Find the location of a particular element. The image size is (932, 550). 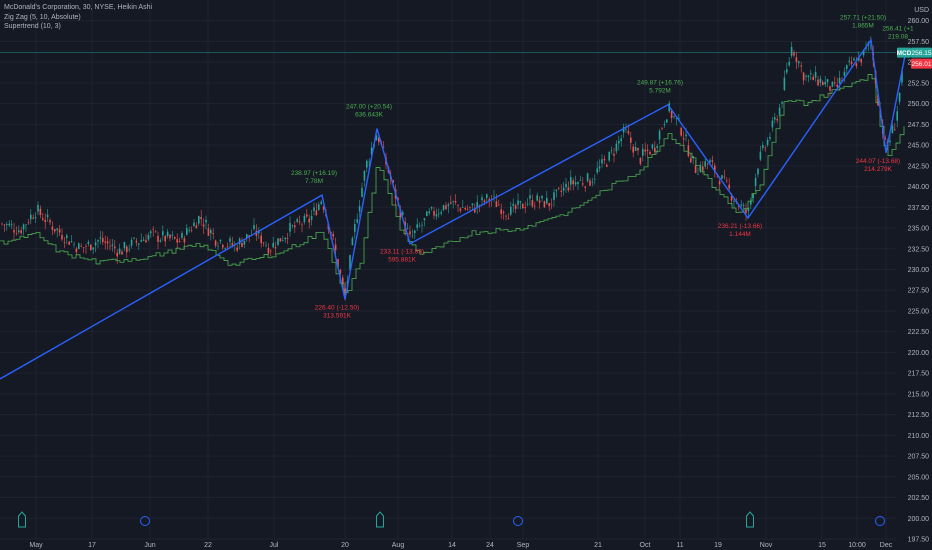

price-axis-label: 227.50 is located at coordinates (919, 291).